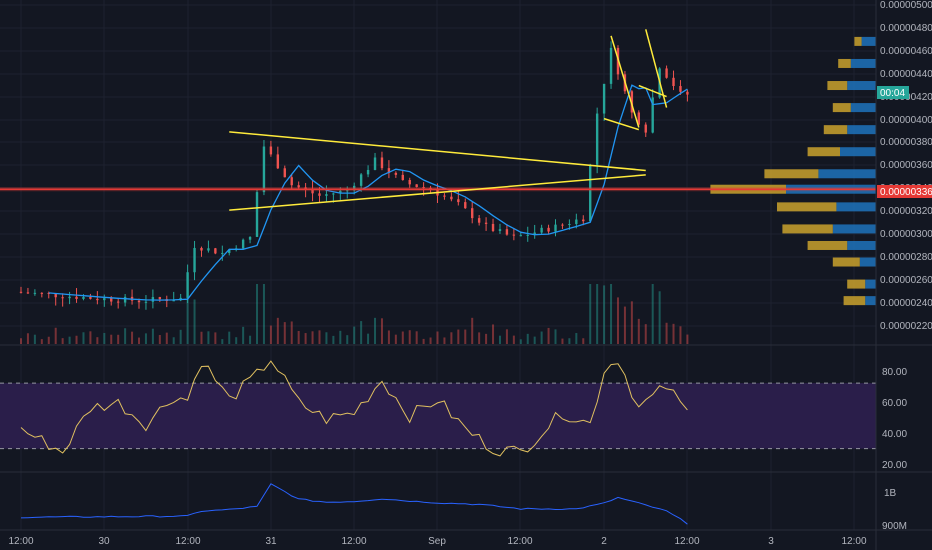  I want to click on support-price-label: 0.00000336, so click(906, 192).